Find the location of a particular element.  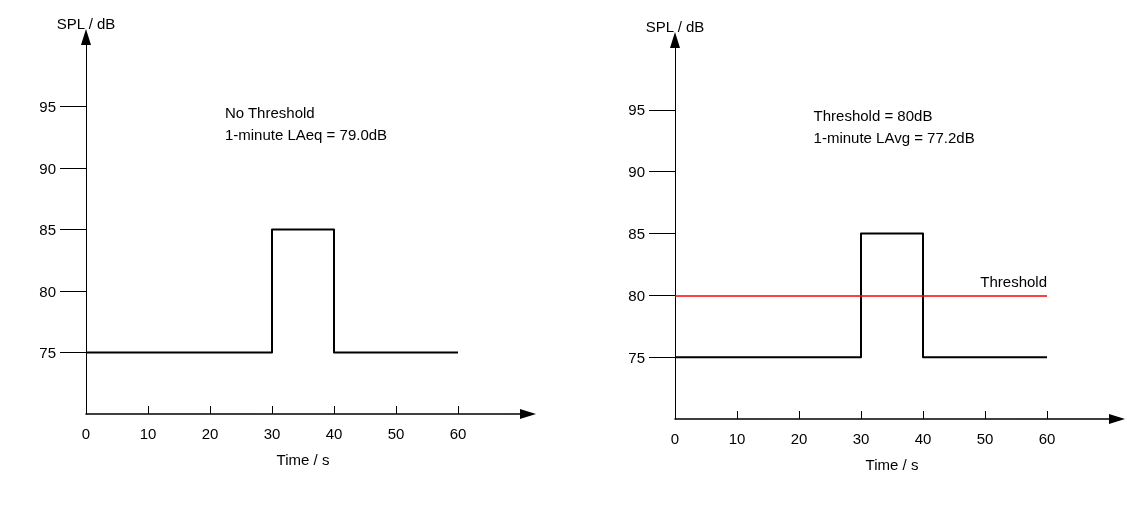

ref-line-label: Threshold is located at coordinates (1013, 282).